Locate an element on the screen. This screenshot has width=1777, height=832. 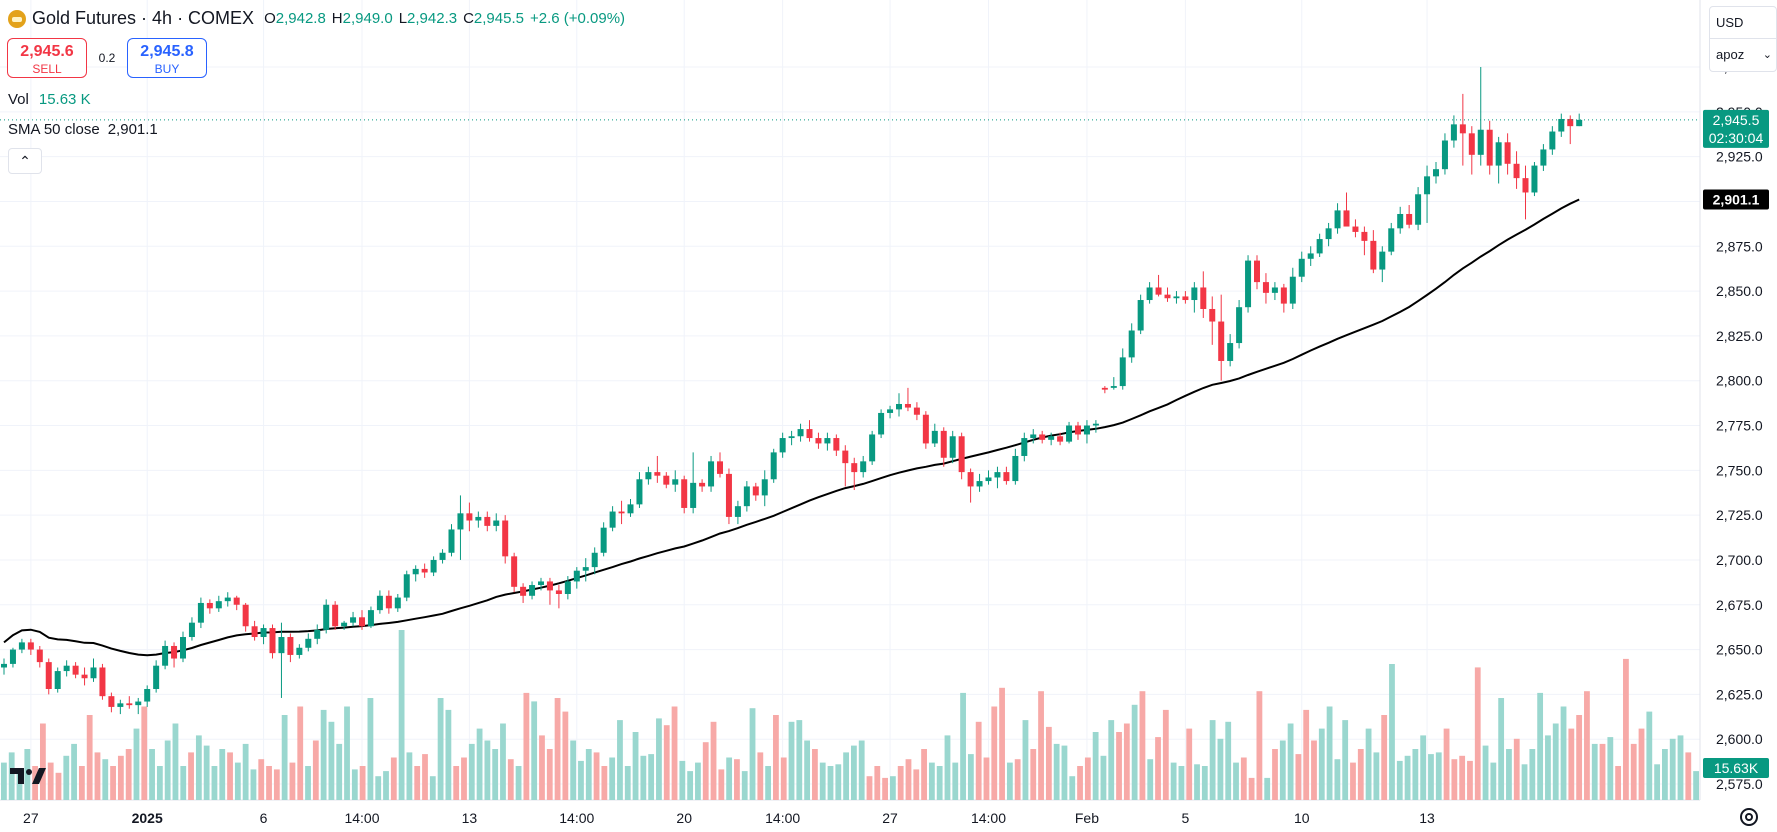
sma-price-value: 2,901.1 is located at coordinates (1736, 199).